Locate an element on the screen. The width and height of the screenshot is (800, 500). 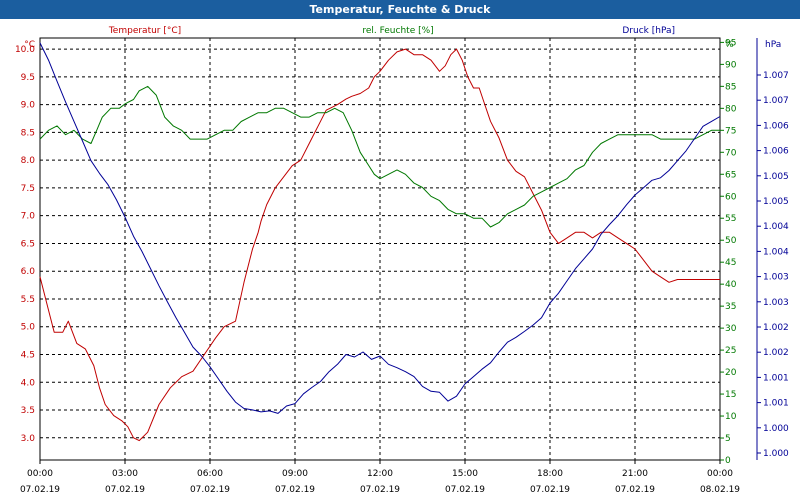
humidity-tick-label: 50 is located at coordinates (731, 241).